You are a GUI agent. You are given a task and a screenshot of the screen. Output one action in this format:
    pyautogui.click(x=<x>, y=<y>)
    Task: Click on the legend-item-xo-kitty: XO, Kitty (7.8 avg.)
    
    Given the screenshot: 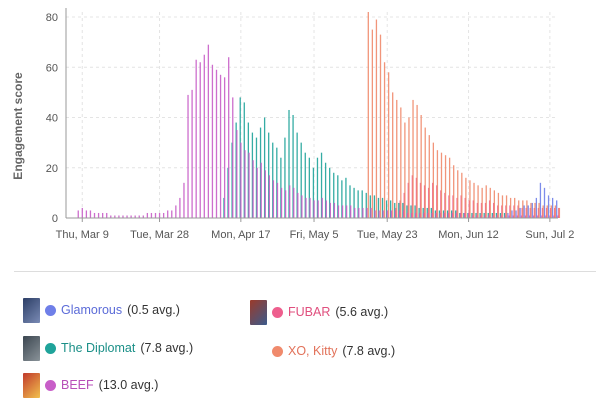 What is the action you would take?
    pyautogui.click(x=322, y=351)
    